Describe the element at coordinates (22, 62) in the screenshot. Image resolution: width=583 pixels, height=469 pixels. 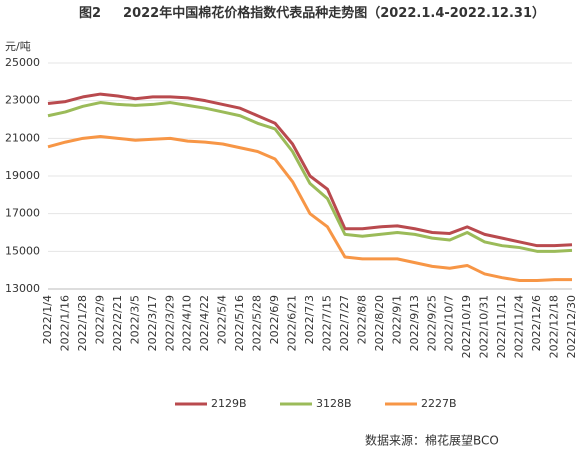
I see `y-tick-label: 25000` at that location.